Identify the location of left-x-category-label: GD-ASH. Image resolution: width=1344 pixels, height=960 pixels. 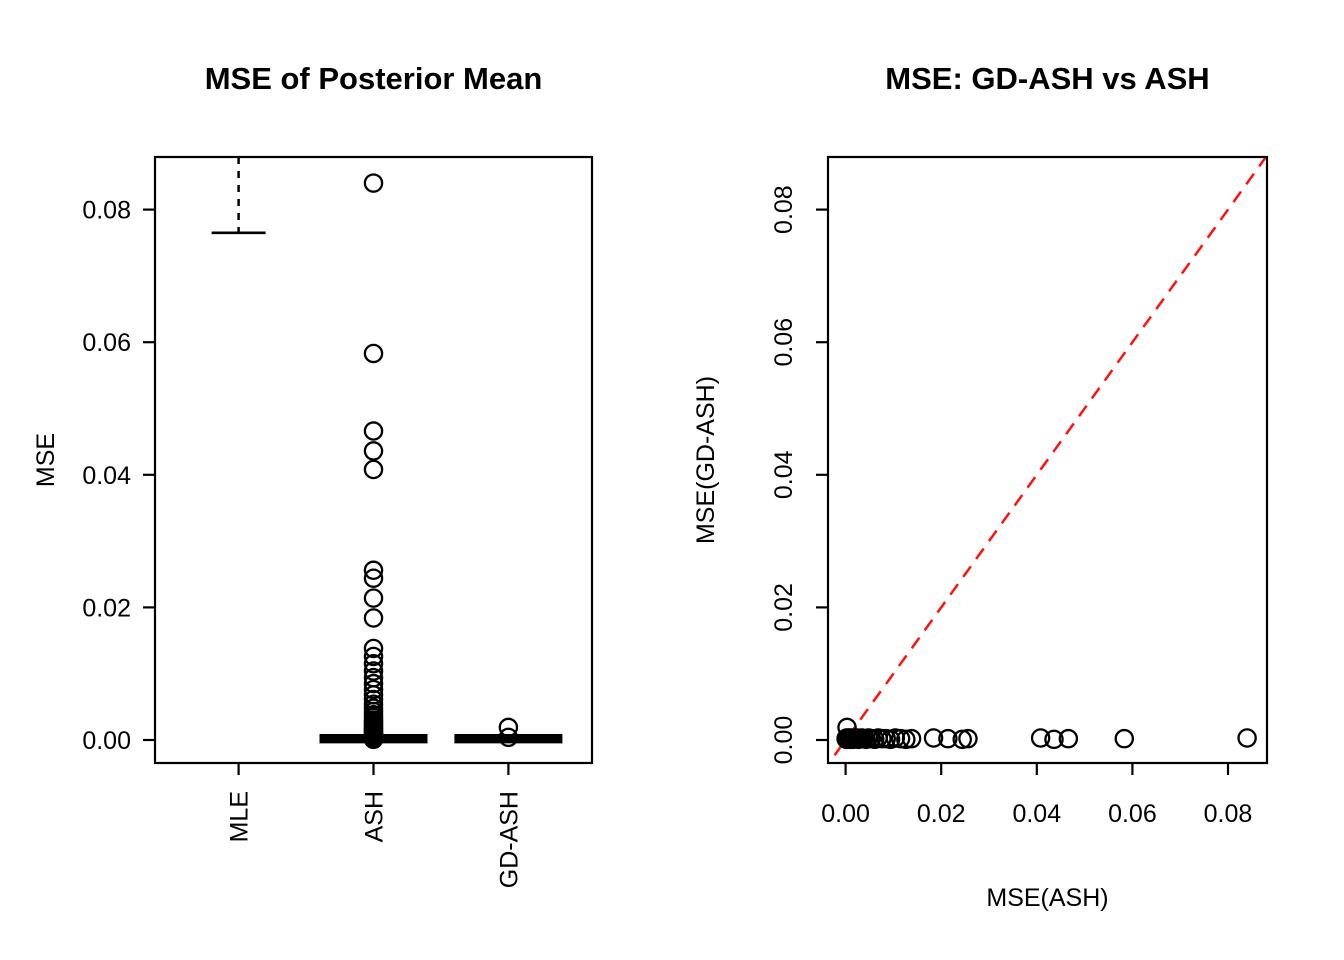
(509, 839).